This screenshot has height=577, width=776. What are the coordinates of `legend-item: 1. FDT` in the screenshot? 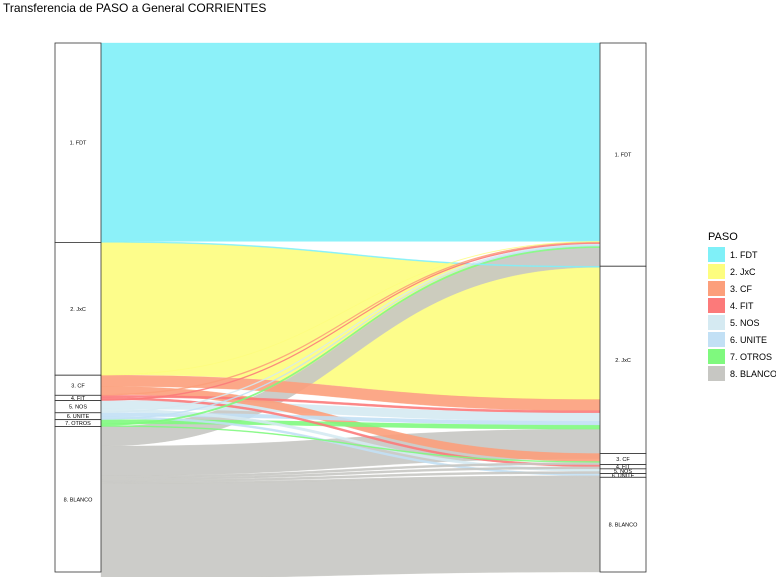 It's located at (742, 254).